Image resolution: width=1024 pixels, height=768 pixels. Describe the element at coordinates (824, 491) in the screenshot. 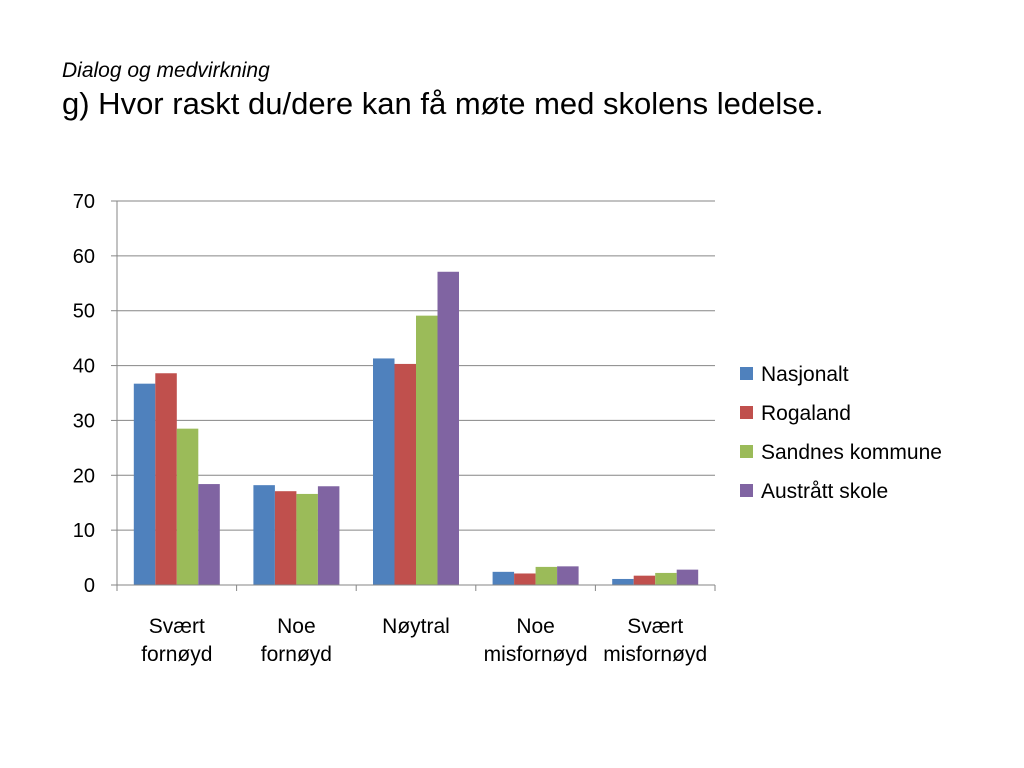

I see `legend-label: Austrått skole` at that location.